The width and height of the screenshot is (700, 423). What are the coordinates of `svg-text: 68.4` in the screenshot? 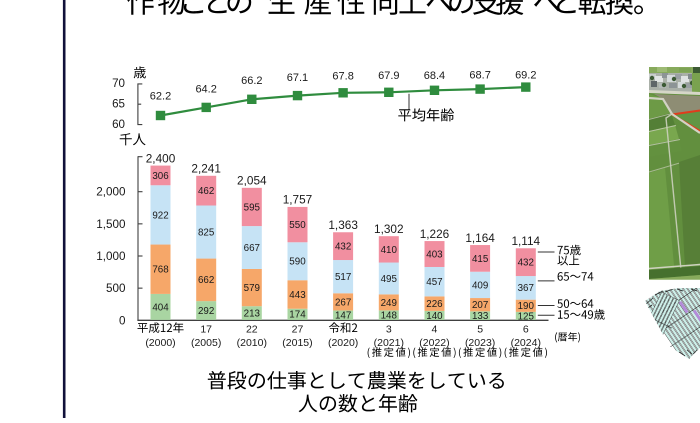 It's located at (434, 76).